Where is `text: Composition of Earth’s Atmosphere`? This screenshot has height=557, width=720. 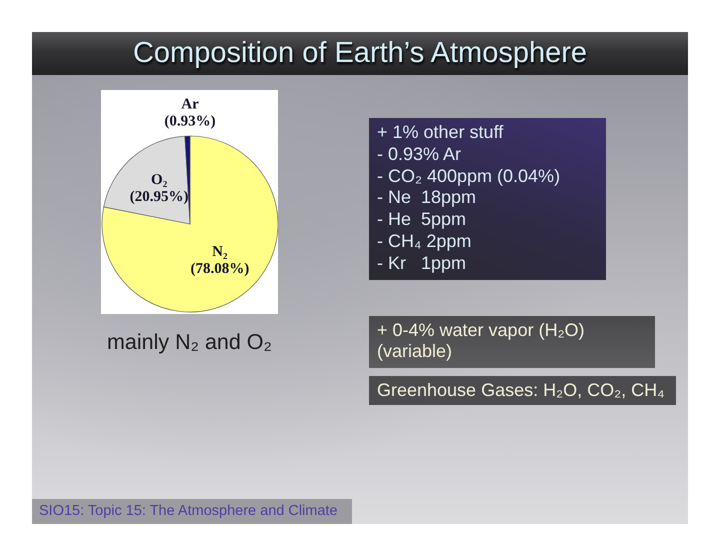
text: Composition of Earth’s Atmosphere is located at coordinates (360, 53).